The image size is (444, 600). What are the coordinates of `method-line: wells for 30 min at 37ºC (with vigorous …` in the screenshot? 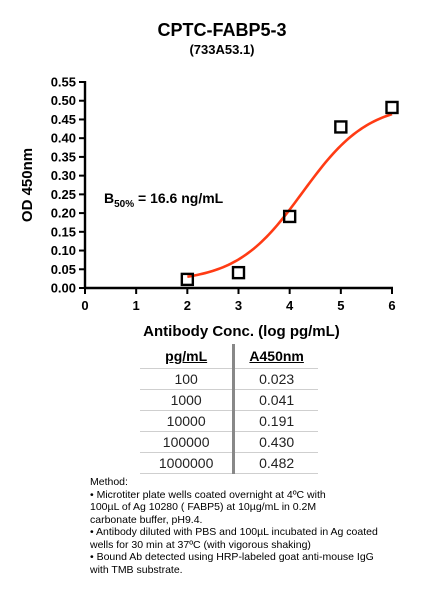 It's located at (200, 544).